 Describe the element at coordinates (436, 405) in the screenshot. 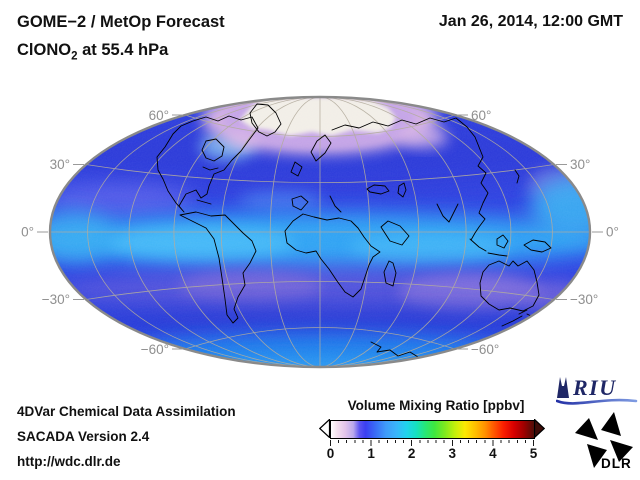

I see `colorbar-title: Volume Mixing Ratio [ppbv]` at that location.